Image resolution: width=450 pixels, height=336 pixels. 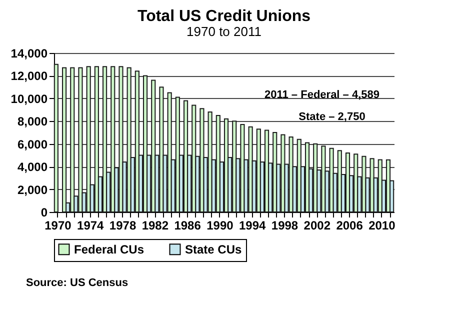 I want to click on y-tick-label: 6,000, so click(x=32, y=144).